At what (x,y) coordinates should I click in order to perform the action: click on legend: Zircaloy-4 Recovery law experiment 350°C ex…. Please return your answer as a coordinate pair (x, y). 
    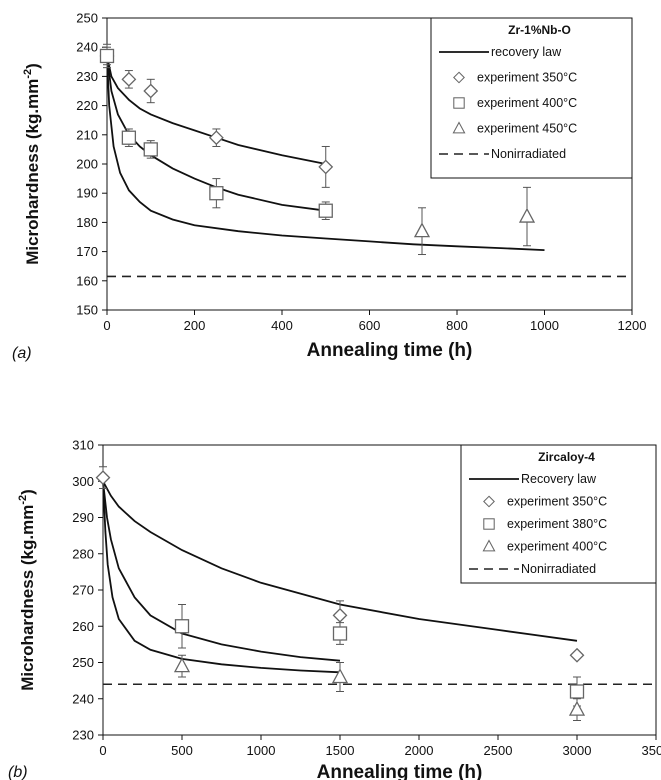
    Looking at the image, I should click on (558, 514).